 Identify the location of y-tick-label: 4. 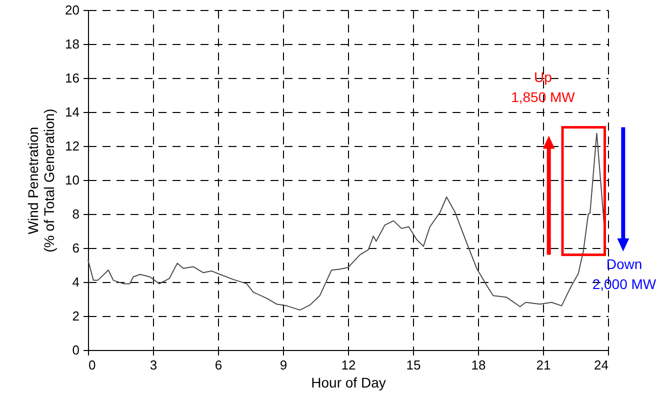
(76, 282).